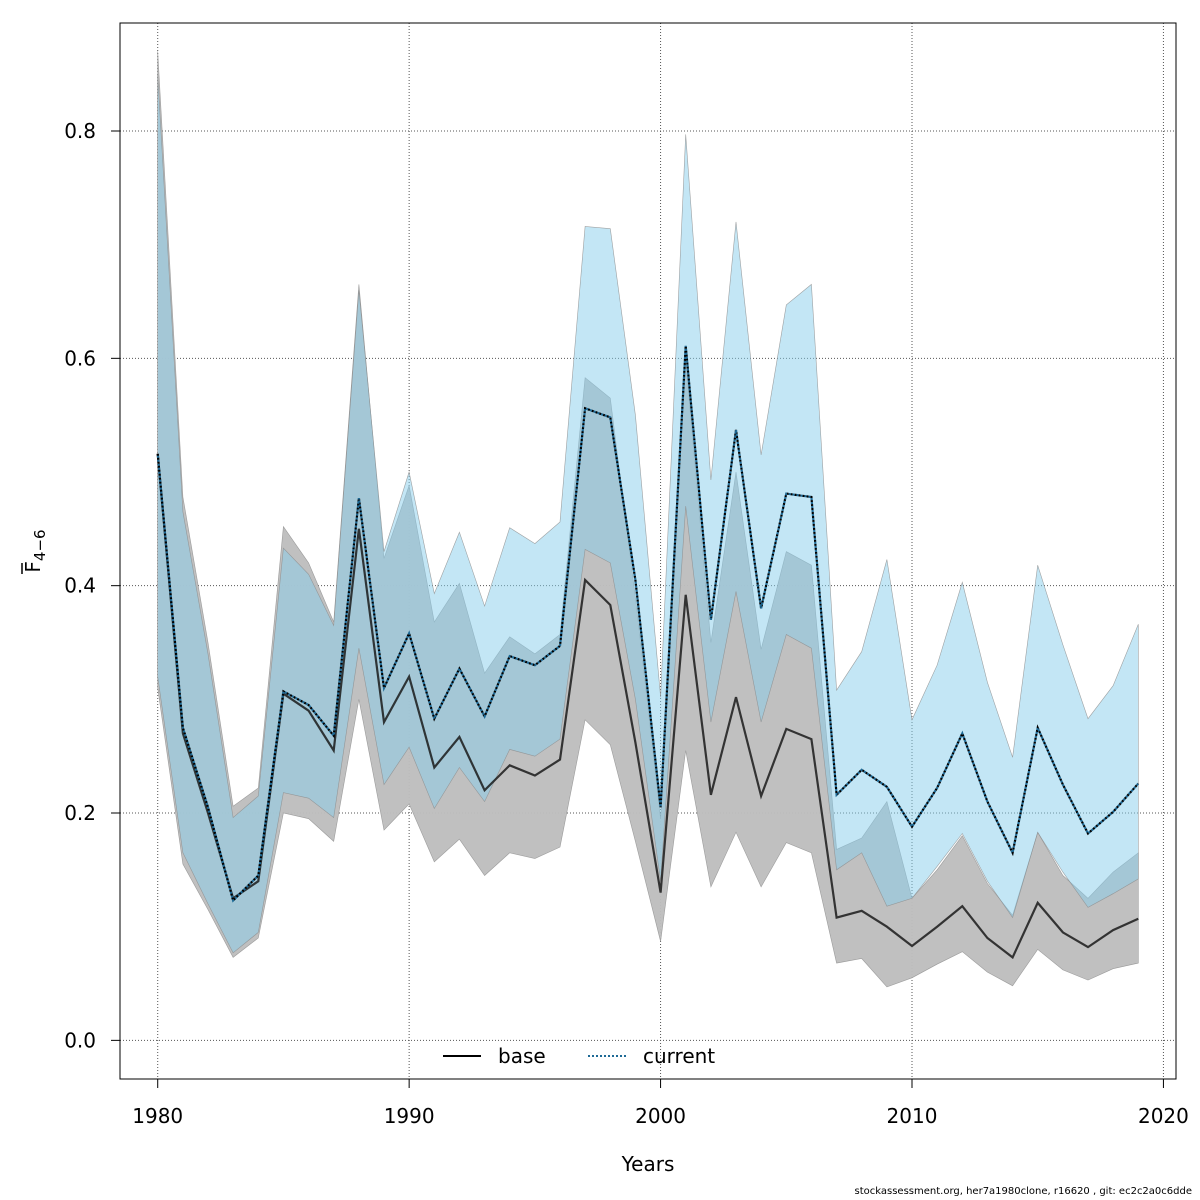 This screenshot has width=1200, height=1200. What do you see at coordinates (679, 1056) in the screenshot?
I see `legend-label-current: current` at bounding box center [679, 1056].